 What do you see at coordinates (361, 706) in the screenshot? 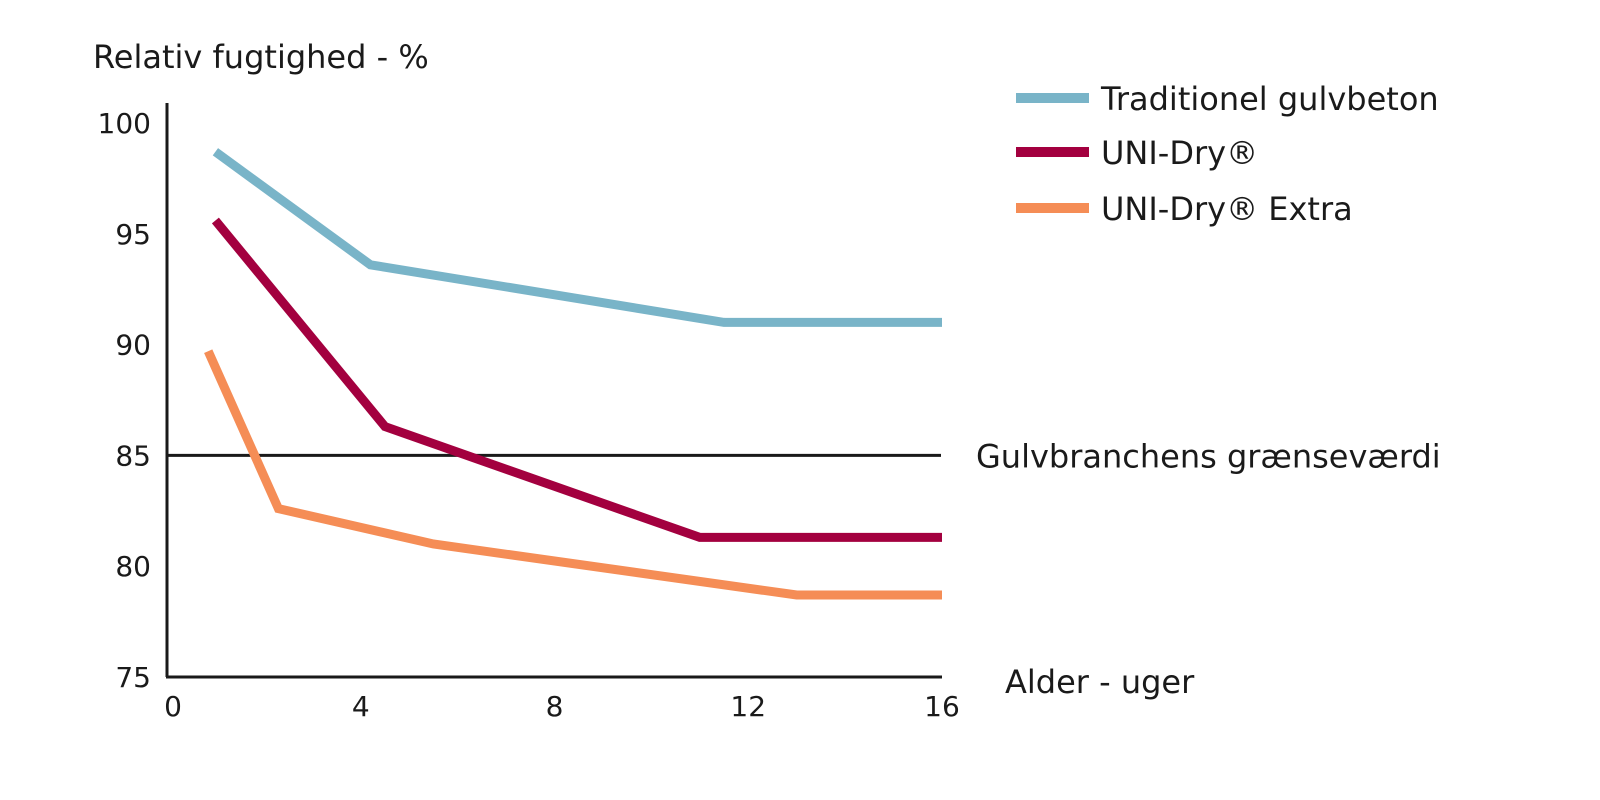
I see `x-tick-label: 4` at bounding box center [361, 706].